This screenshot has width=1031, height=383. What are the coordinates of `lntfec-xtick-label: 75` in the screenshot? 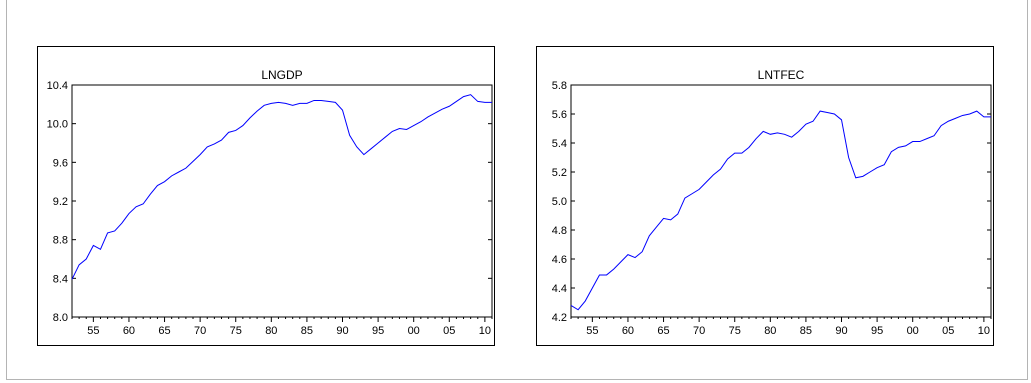 It's located at (735, 331).